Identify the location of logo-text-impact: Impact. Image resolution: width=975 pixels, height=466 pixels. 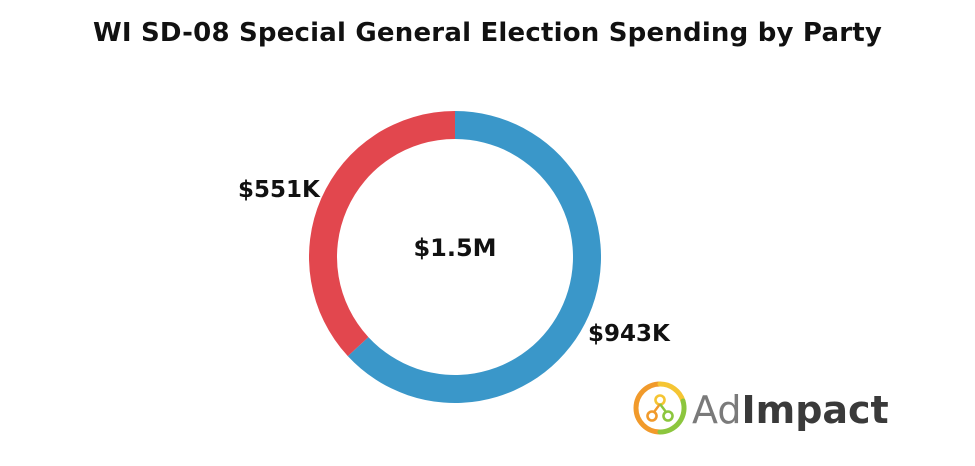
(814, 410).